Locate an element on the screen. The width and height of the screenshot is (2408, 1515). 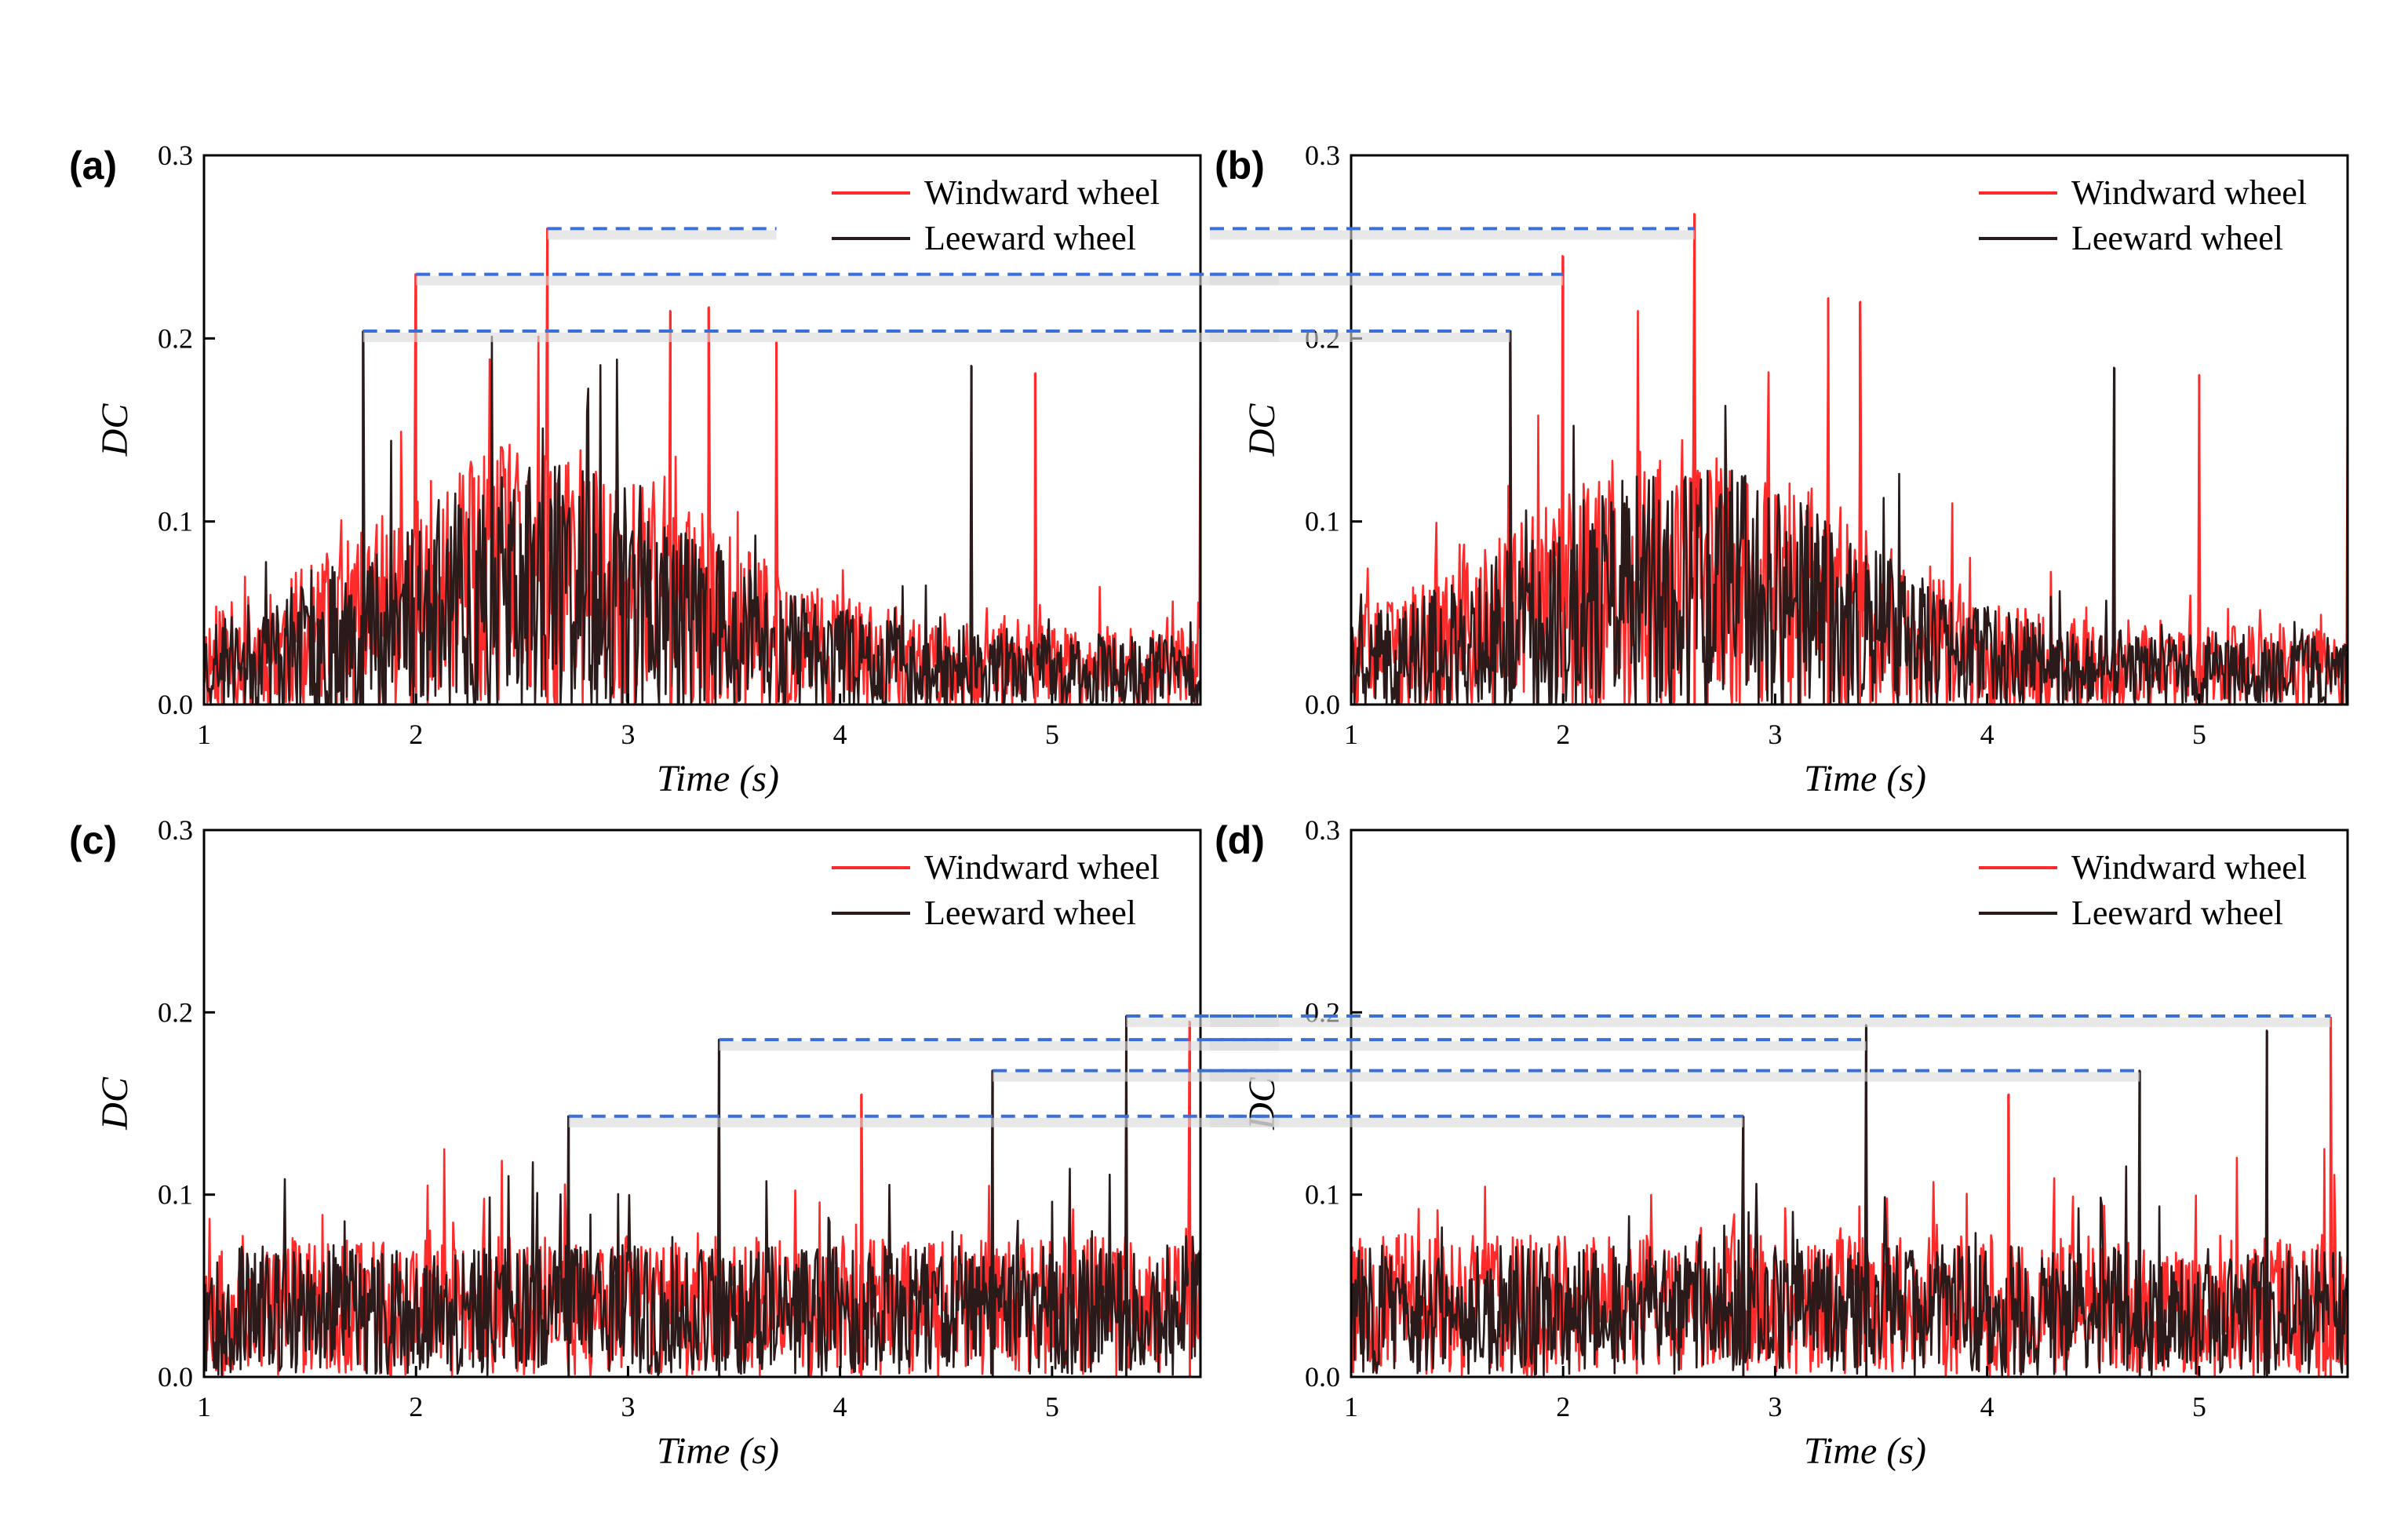
panel-label: (c) is located at coordinates (93, 840).